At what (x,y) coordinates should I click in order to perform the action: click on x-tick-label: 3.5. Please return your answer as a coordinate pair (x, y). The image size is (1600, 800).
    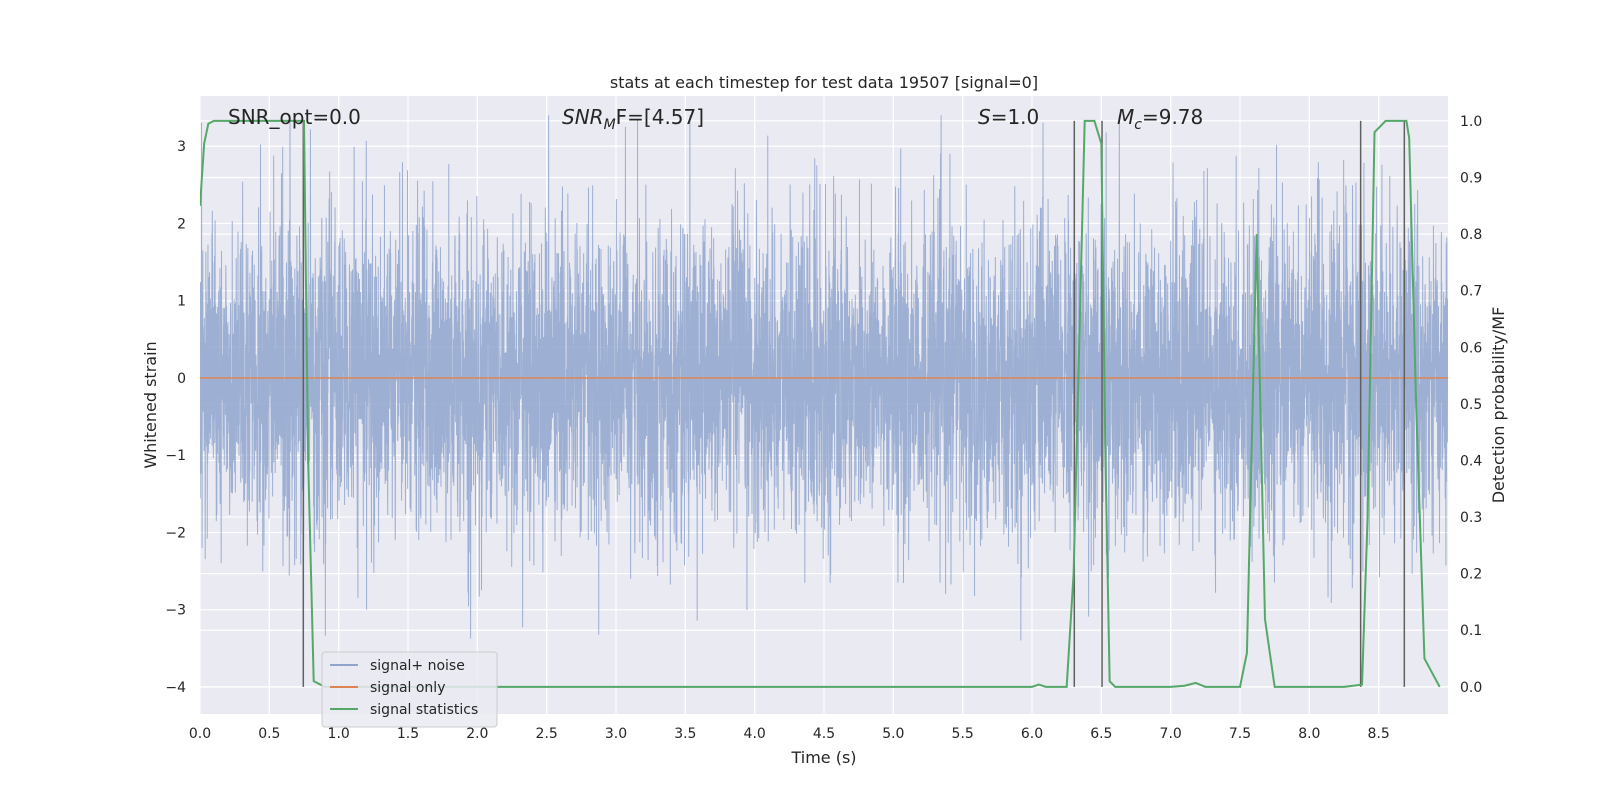
    Looking at the image, I should click on (685, 734).